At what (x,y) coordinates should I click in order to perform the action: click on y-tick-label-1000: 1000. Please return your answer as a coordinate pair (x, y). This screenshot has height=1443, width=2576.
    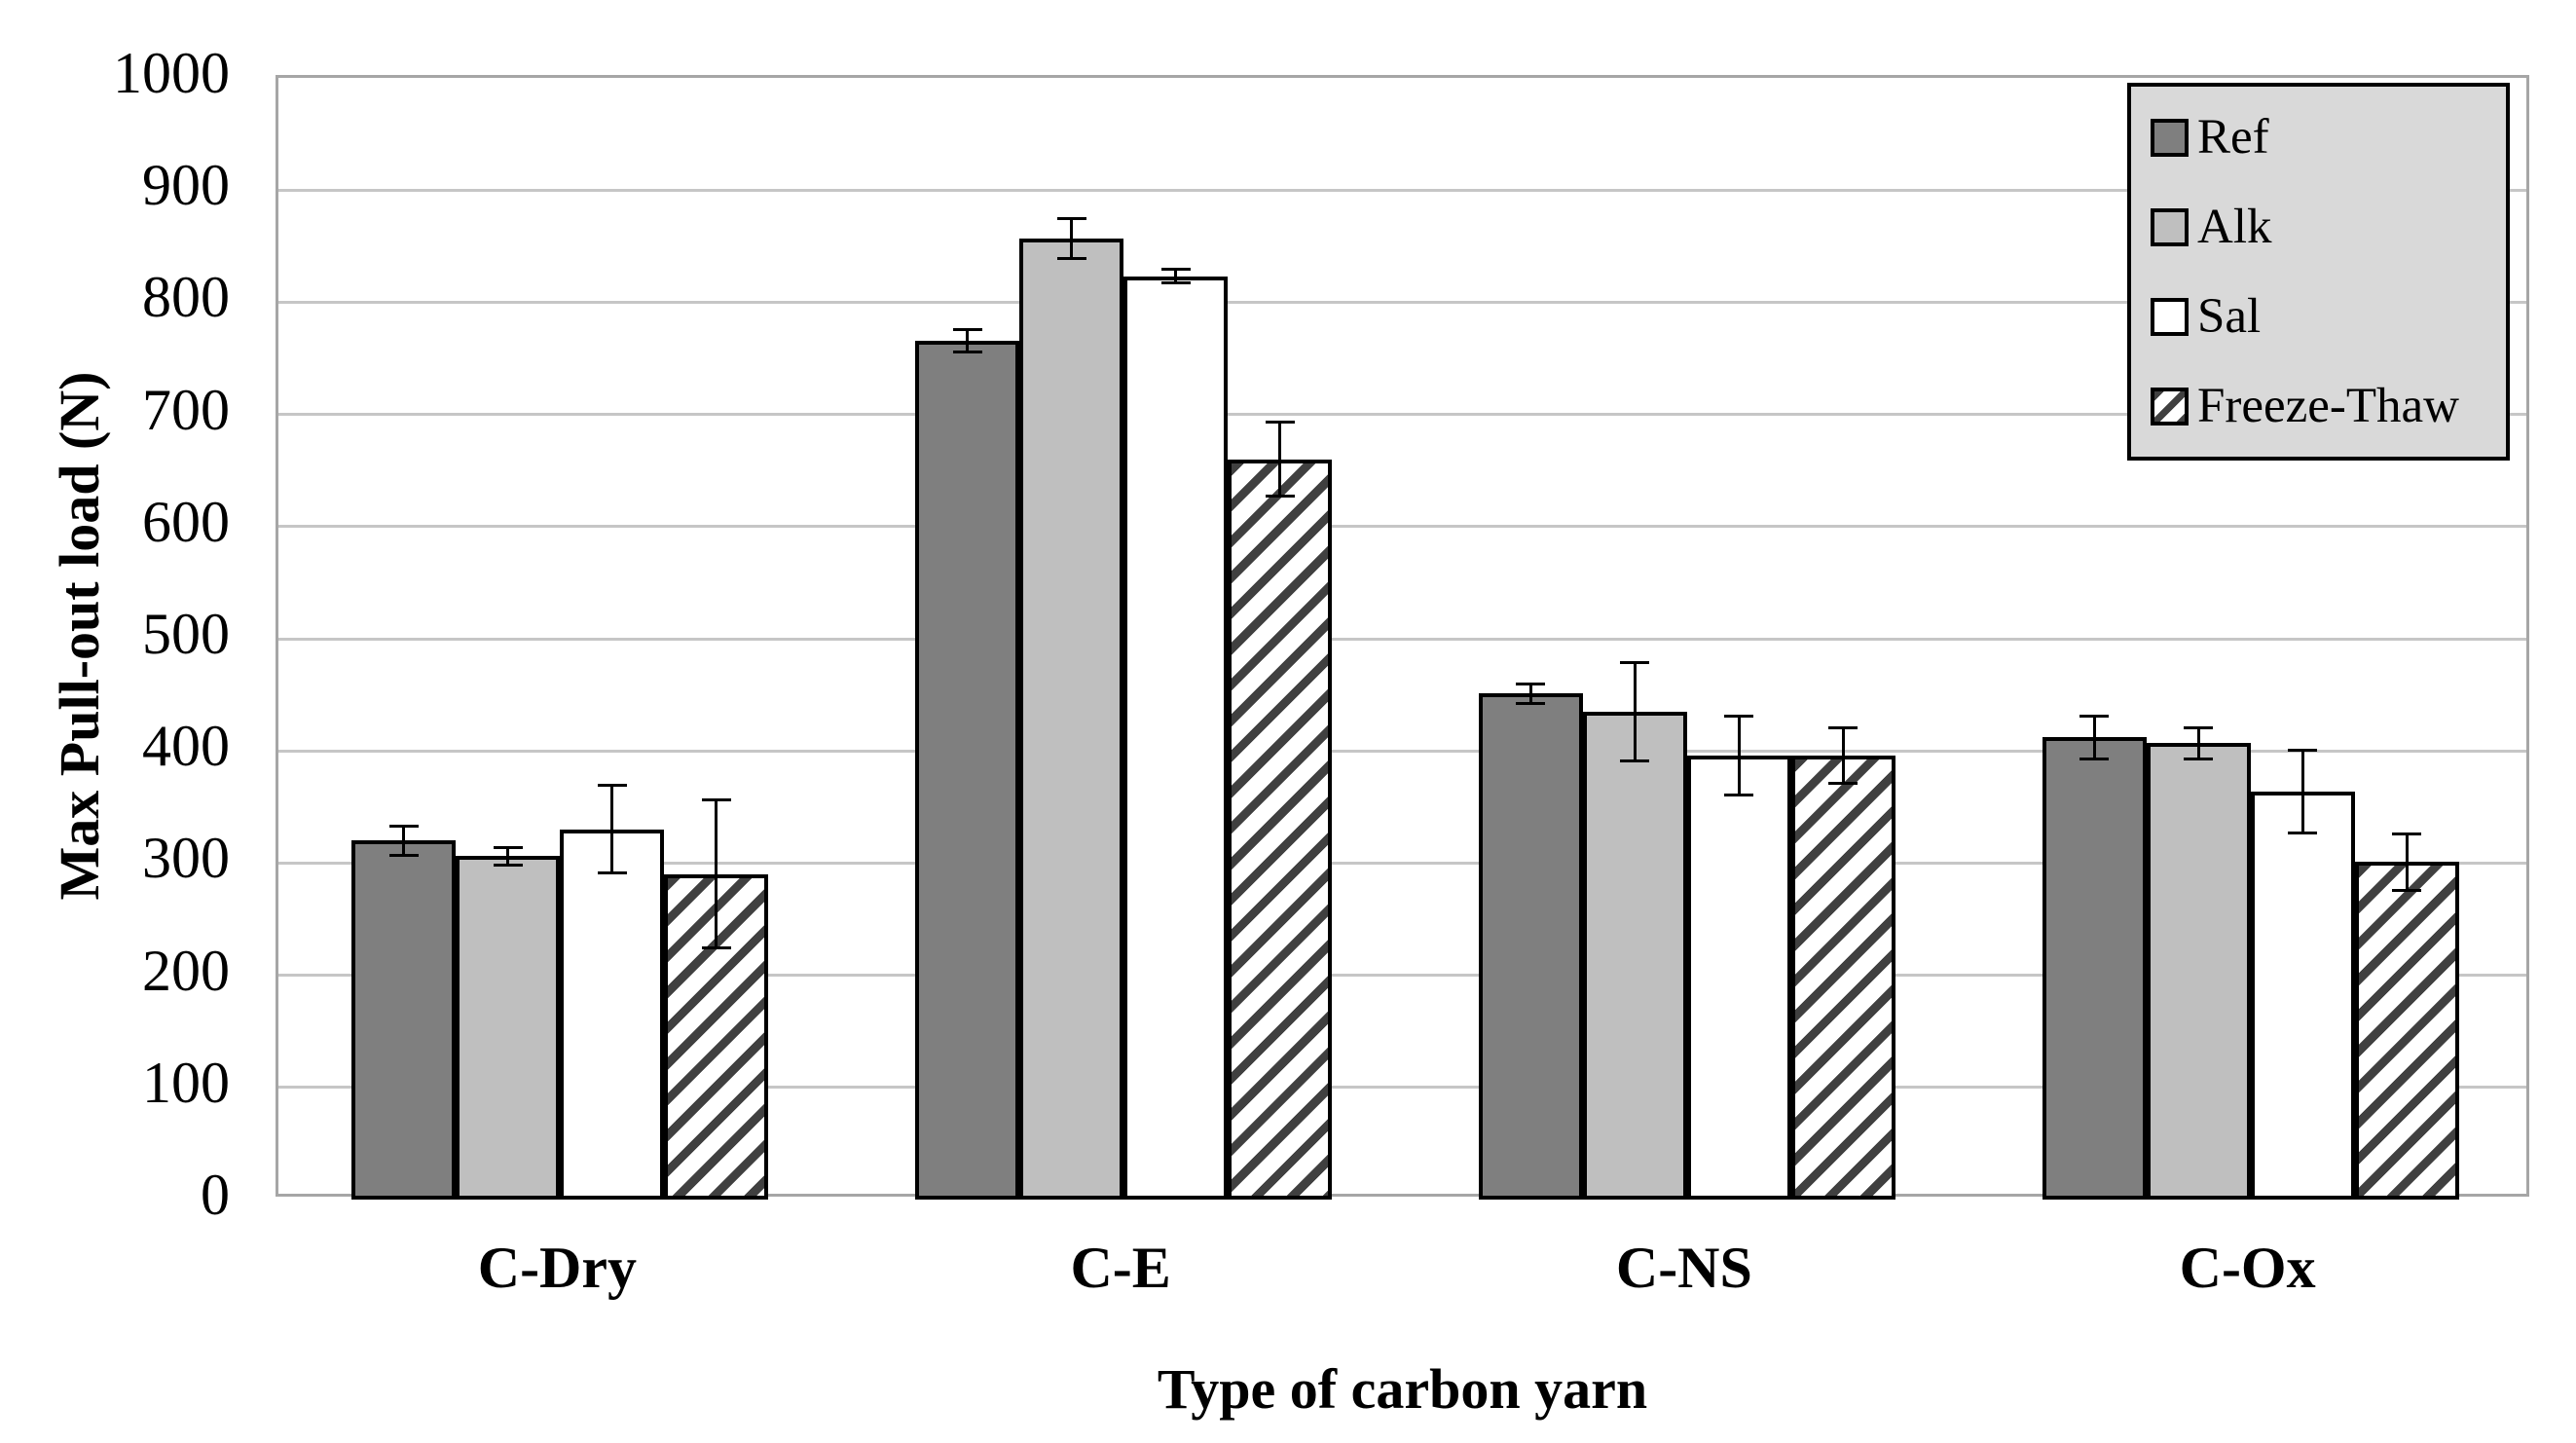
    Looking at the image, I should click on (171, 73).